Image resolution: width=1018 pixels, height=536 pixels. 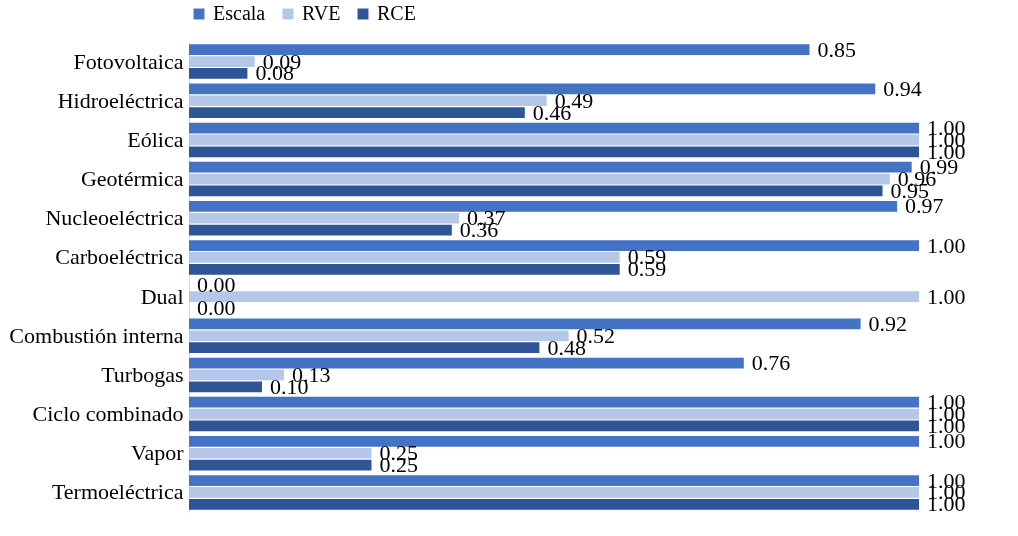 What do you see at coordinates (902, 88) in the screenshot?
I see `data-label: 0.94` at bounding box center [902, 88].